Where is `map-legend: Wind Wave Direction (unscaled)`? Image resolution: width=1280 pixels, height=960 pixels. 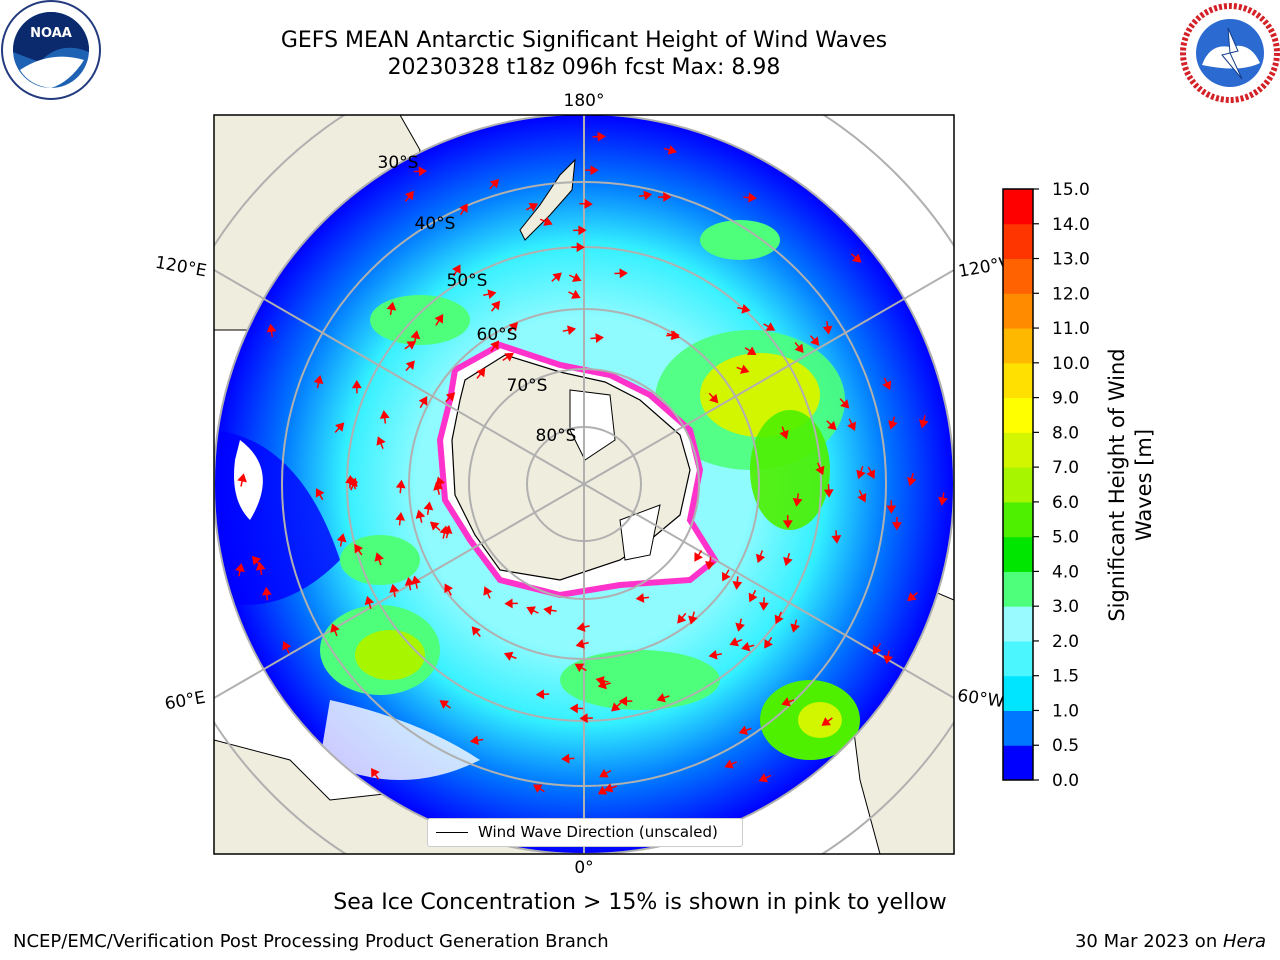
map-legend: Wind Wave Direction (unscaled) is located at coordinates (585, 832).